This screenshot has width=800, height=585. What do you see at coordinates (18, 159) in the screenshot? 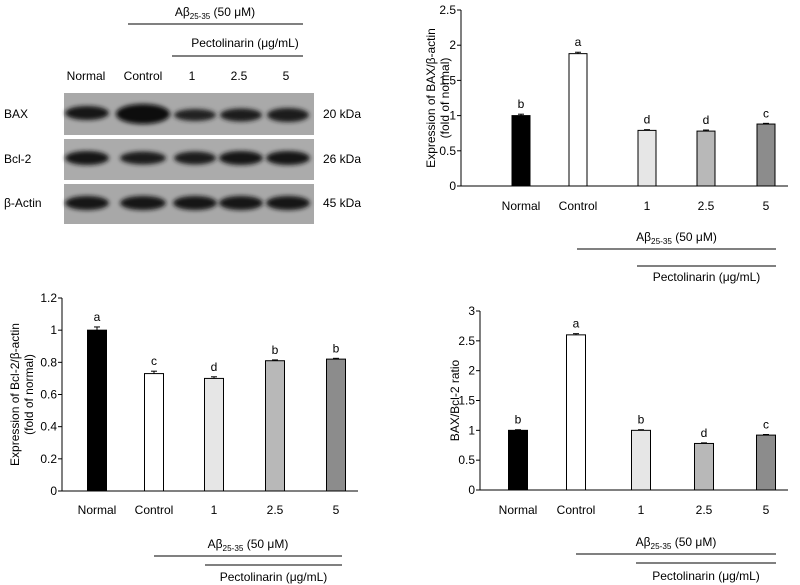
I see `row-label-bcl2: Bcl-2` at bounding box center [18, 159].